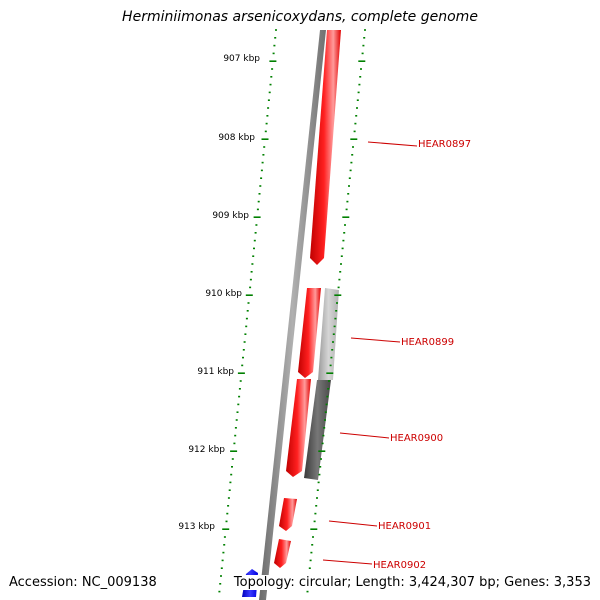  Describe the element at coordinates (399, 565) in the screenshot. I see `gene-label-hear0902: HEAR0902` at that location.